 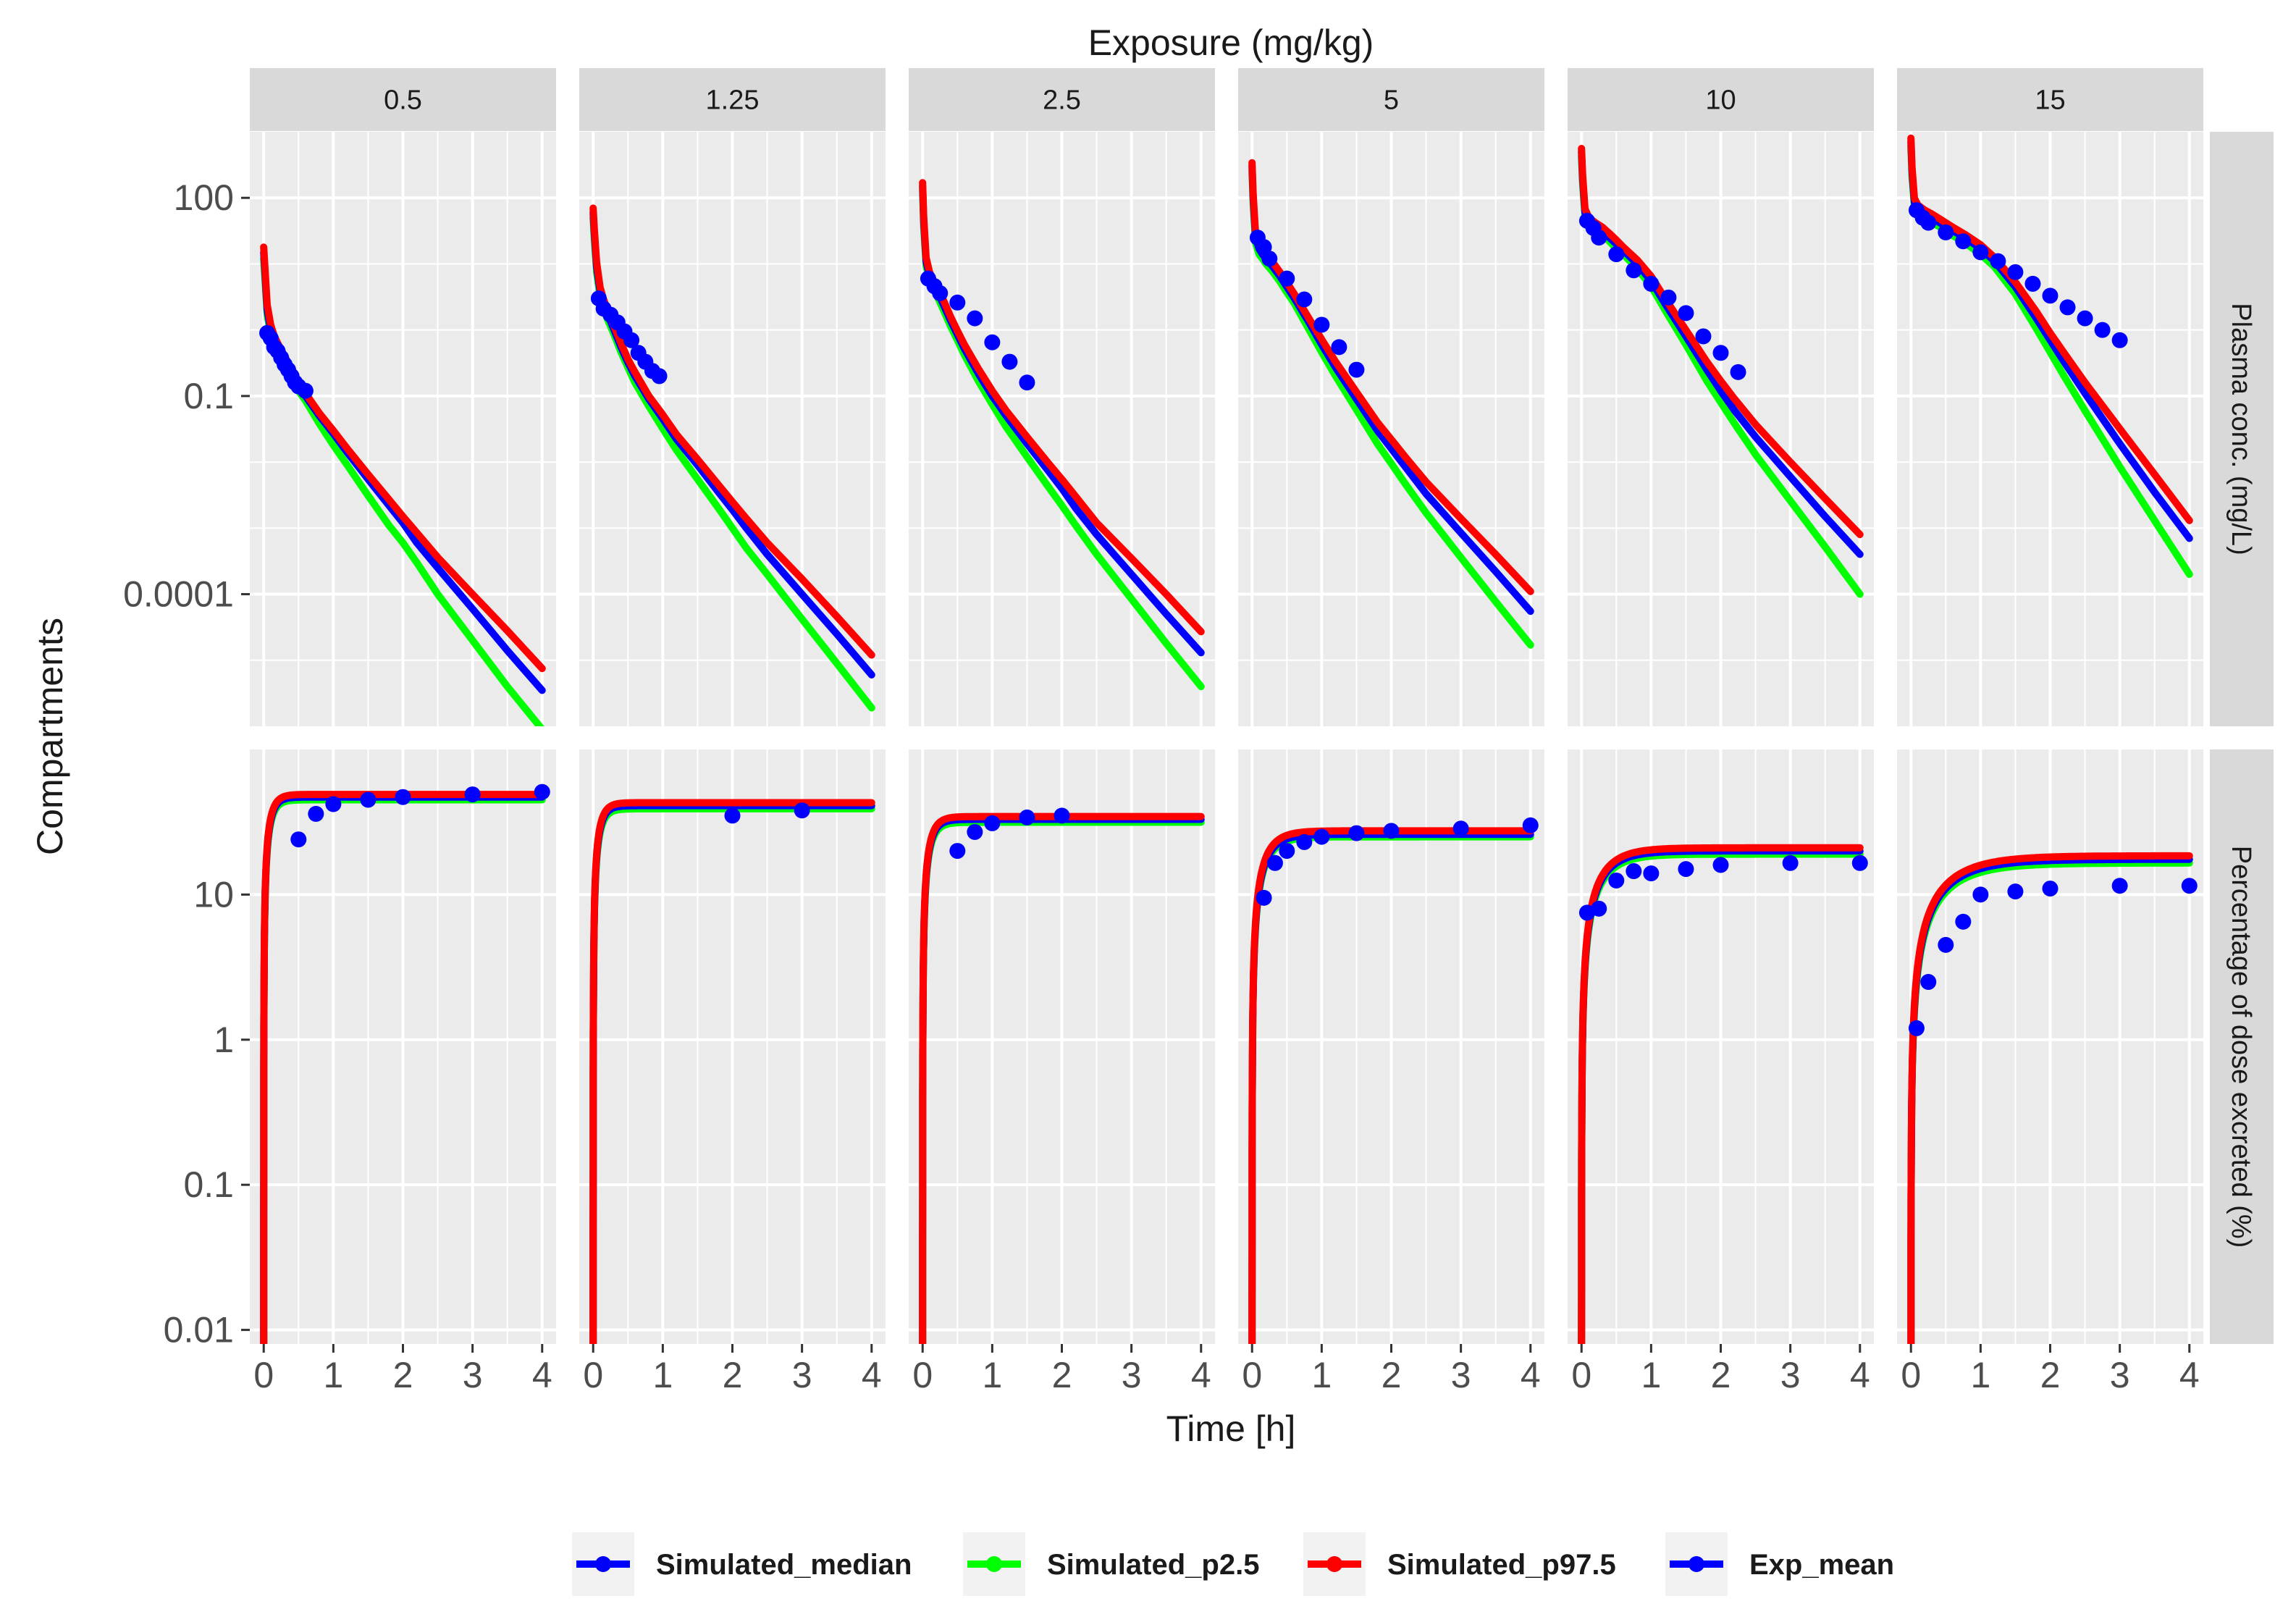 I want to click on y-axis-label: Compartments, so click(x=50, y=736).